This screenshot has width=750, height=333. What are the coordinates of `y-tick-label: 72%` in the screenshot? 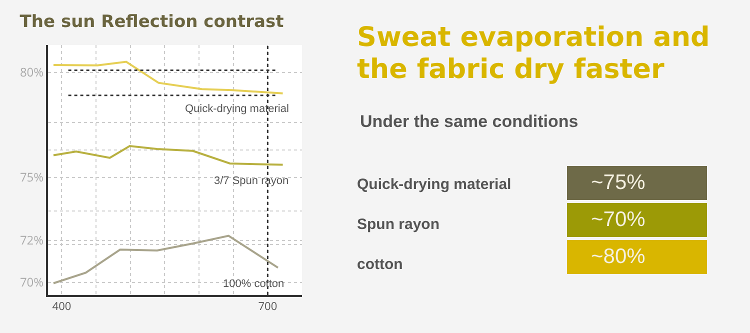 It's located at (32, 240).